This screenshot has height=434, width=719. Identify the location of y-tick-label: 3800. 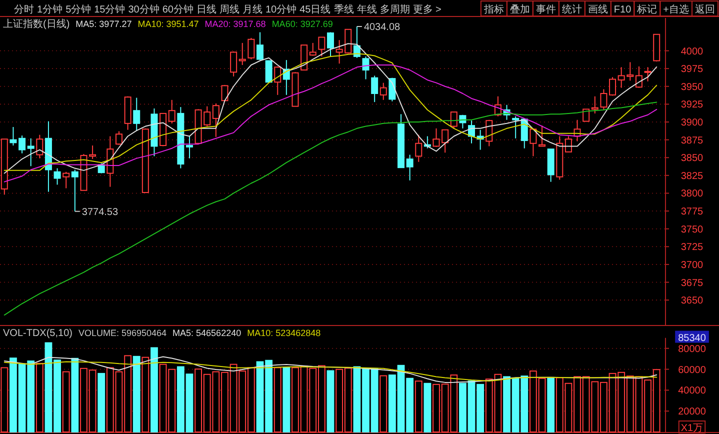
(692, 194).